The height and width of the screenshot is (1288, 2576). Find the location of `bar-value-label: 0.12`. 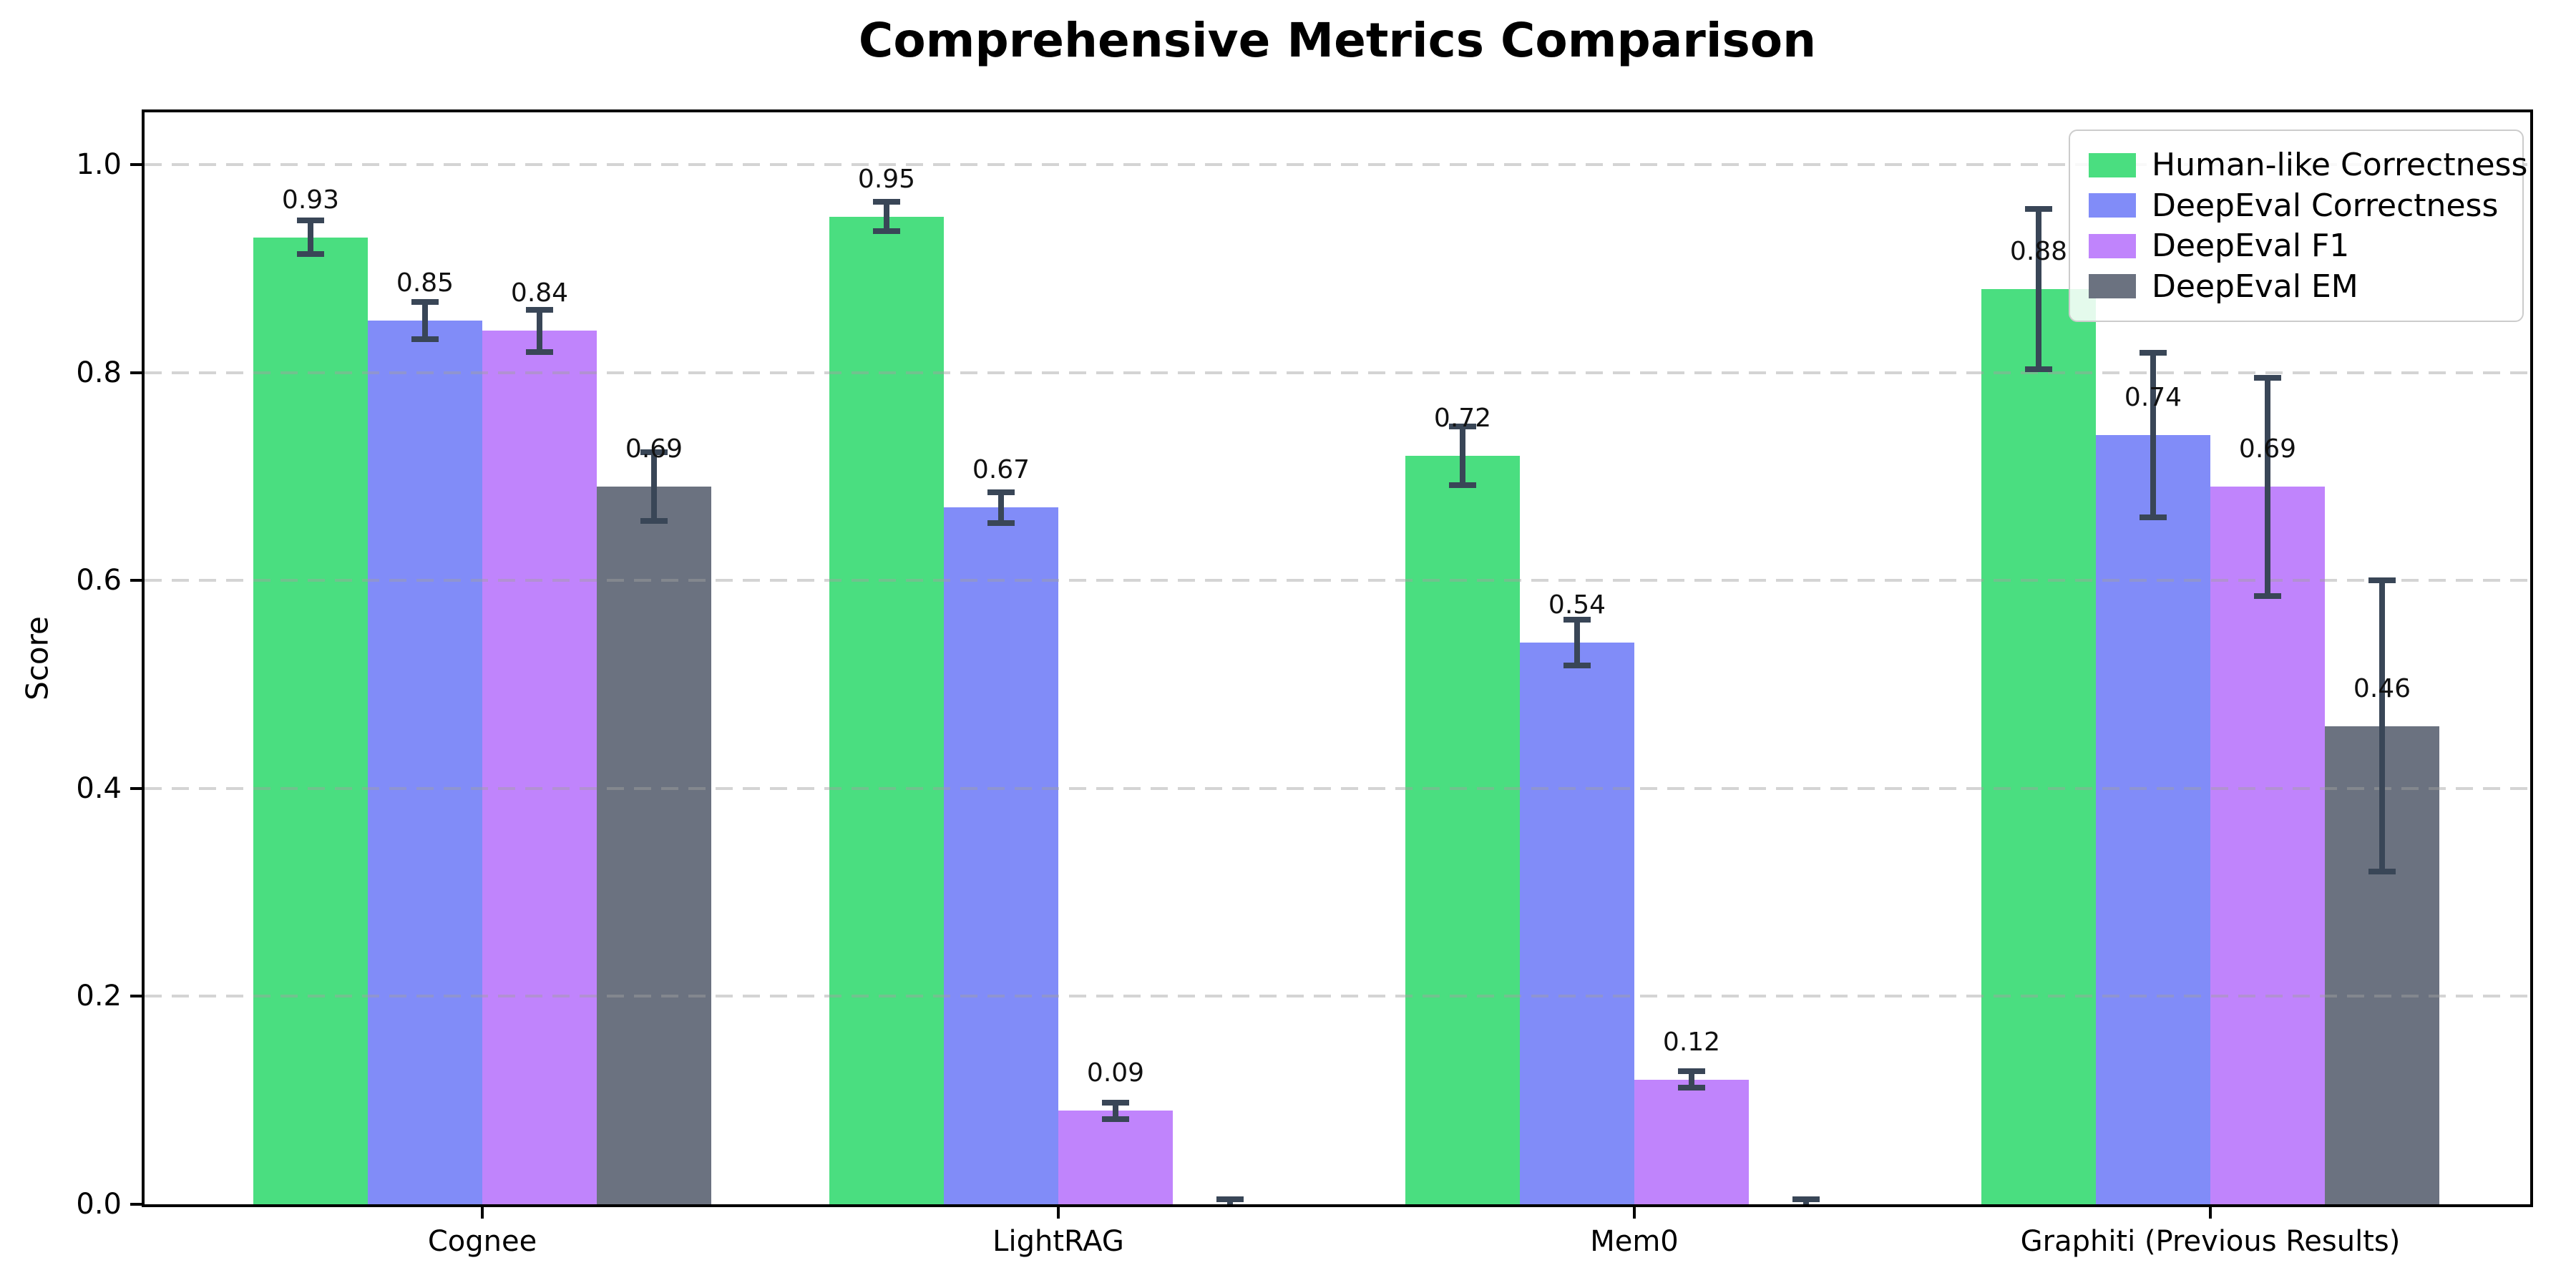

bar-value-label: 0.12 is located at coordinates (1691, 1042).